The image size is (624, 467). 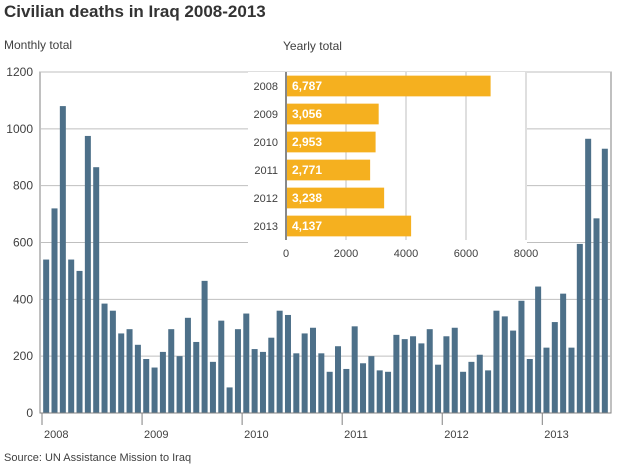 I want to click on inset-x-tick-label: 8000, so click(x=526, y=254).